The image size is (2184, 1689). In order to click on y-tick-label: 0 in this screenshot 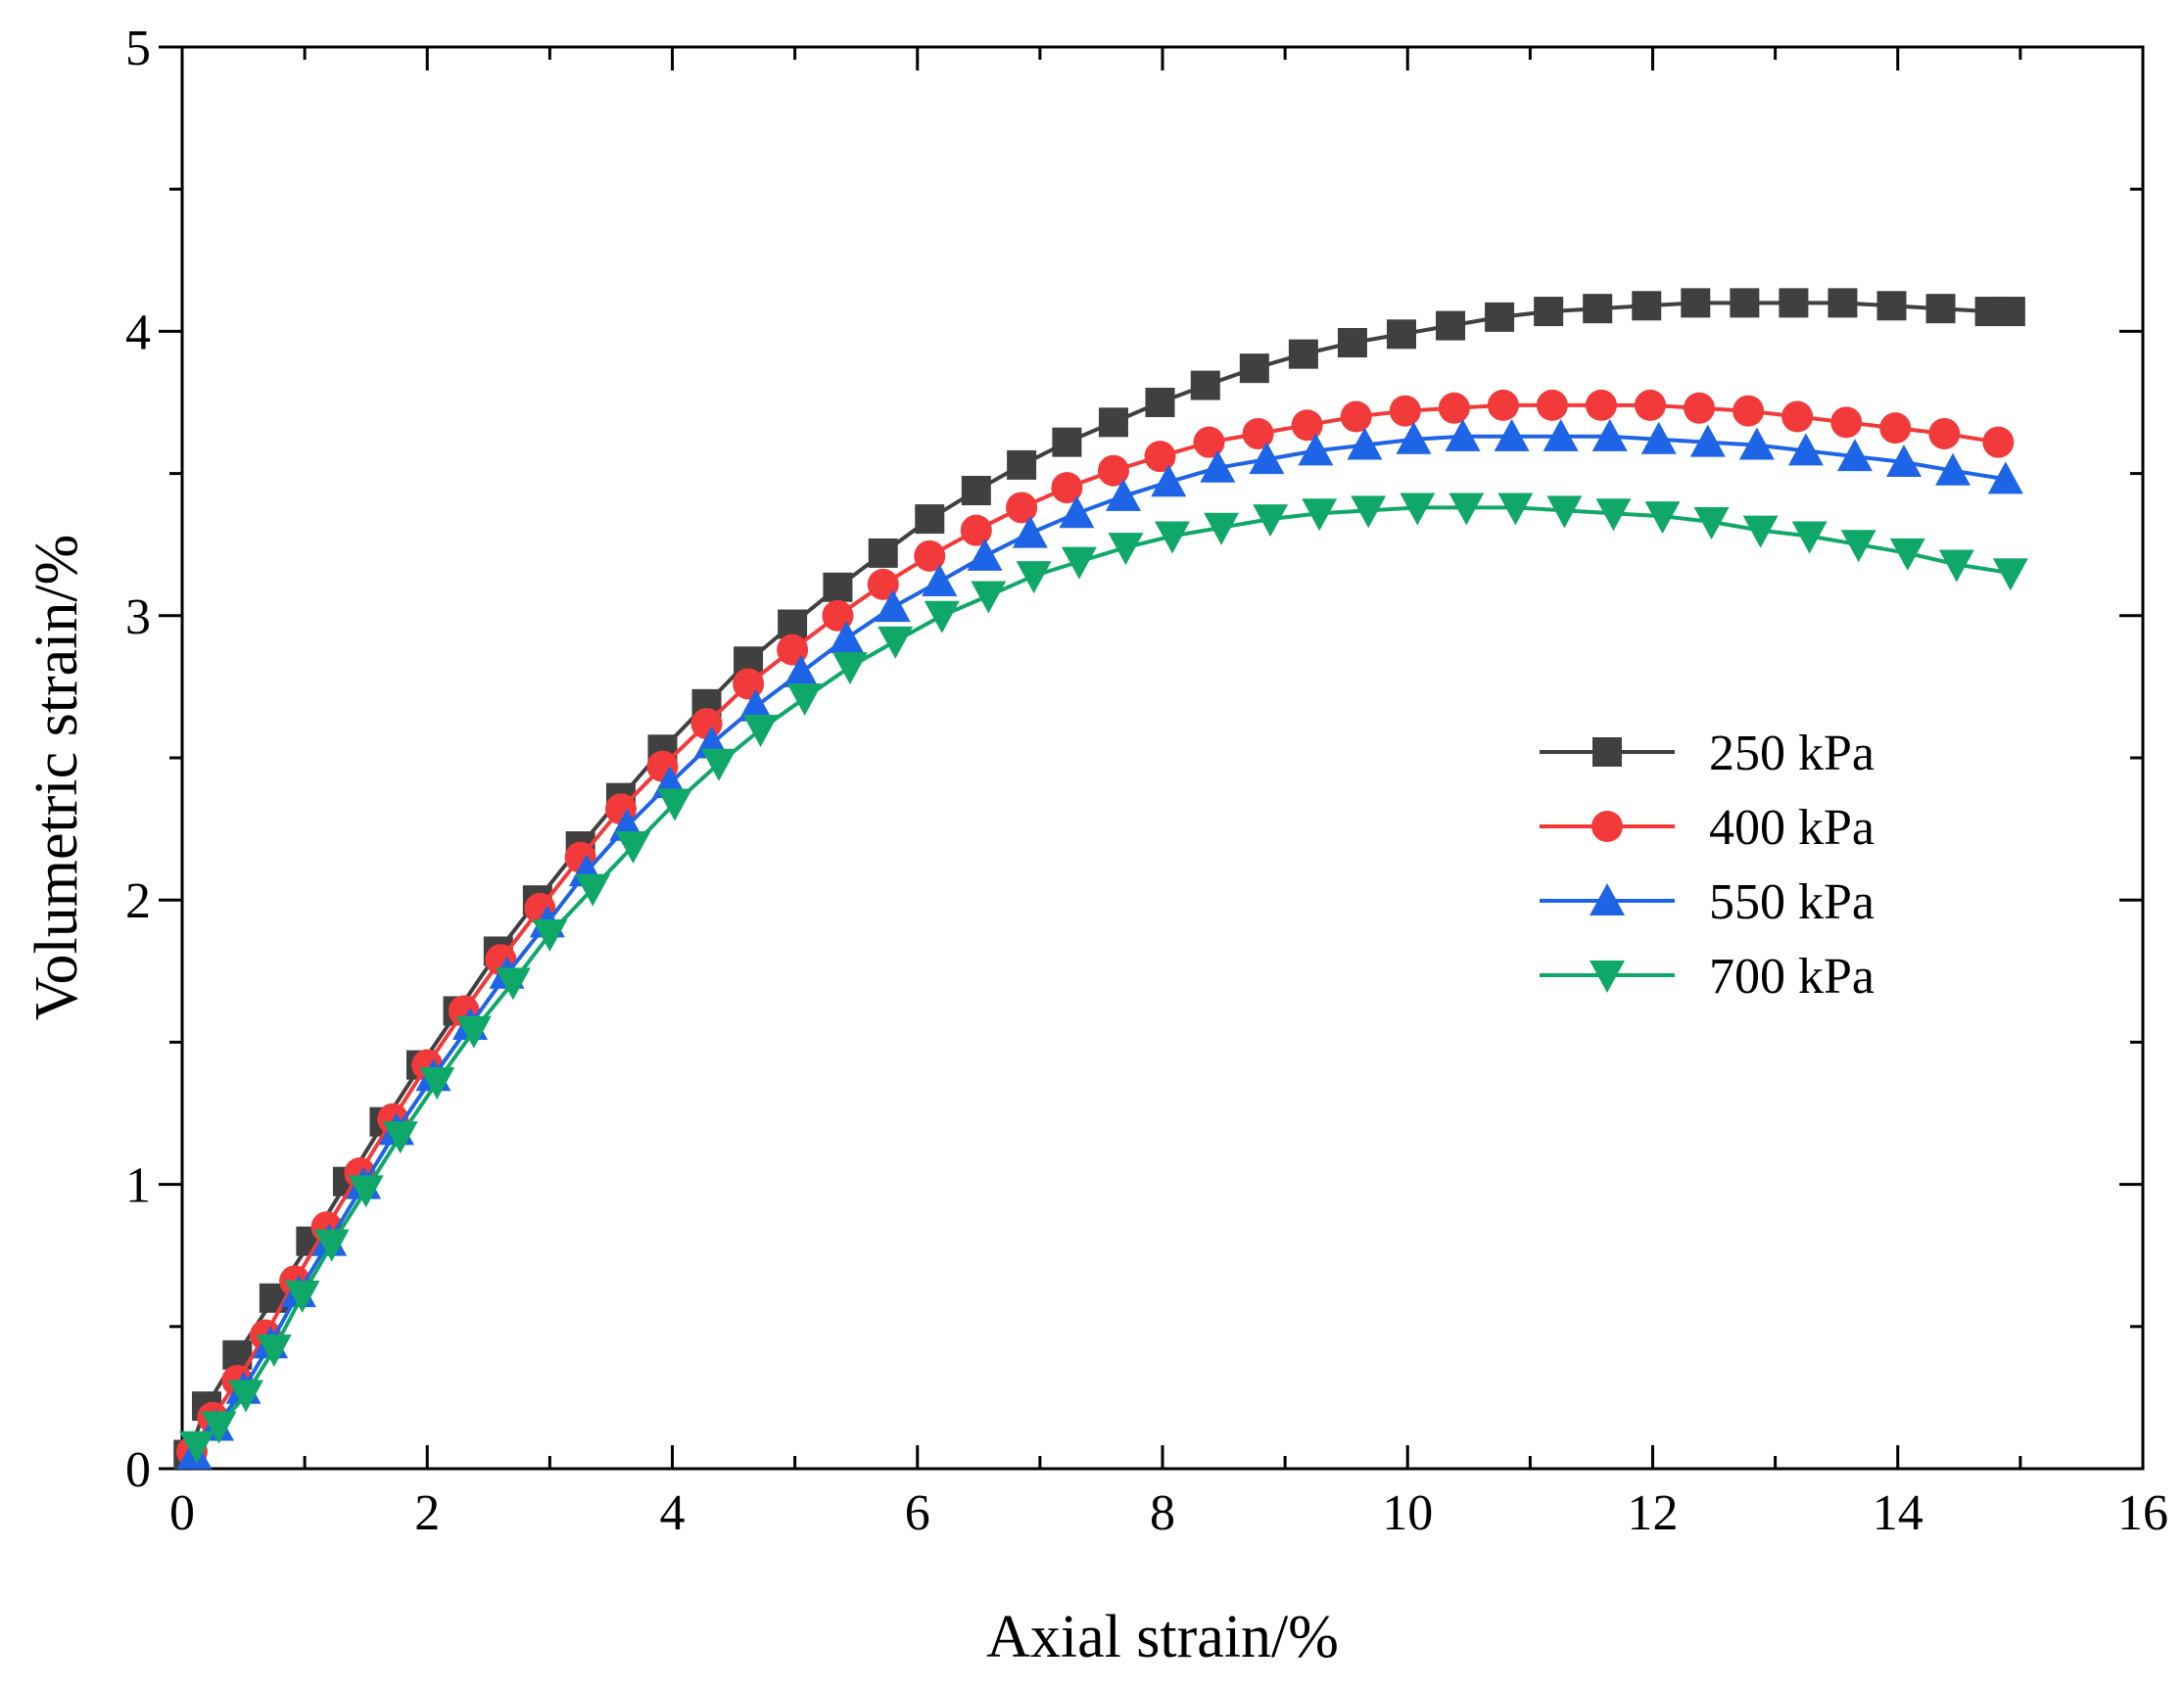, I will do `click(138, 1470)`.